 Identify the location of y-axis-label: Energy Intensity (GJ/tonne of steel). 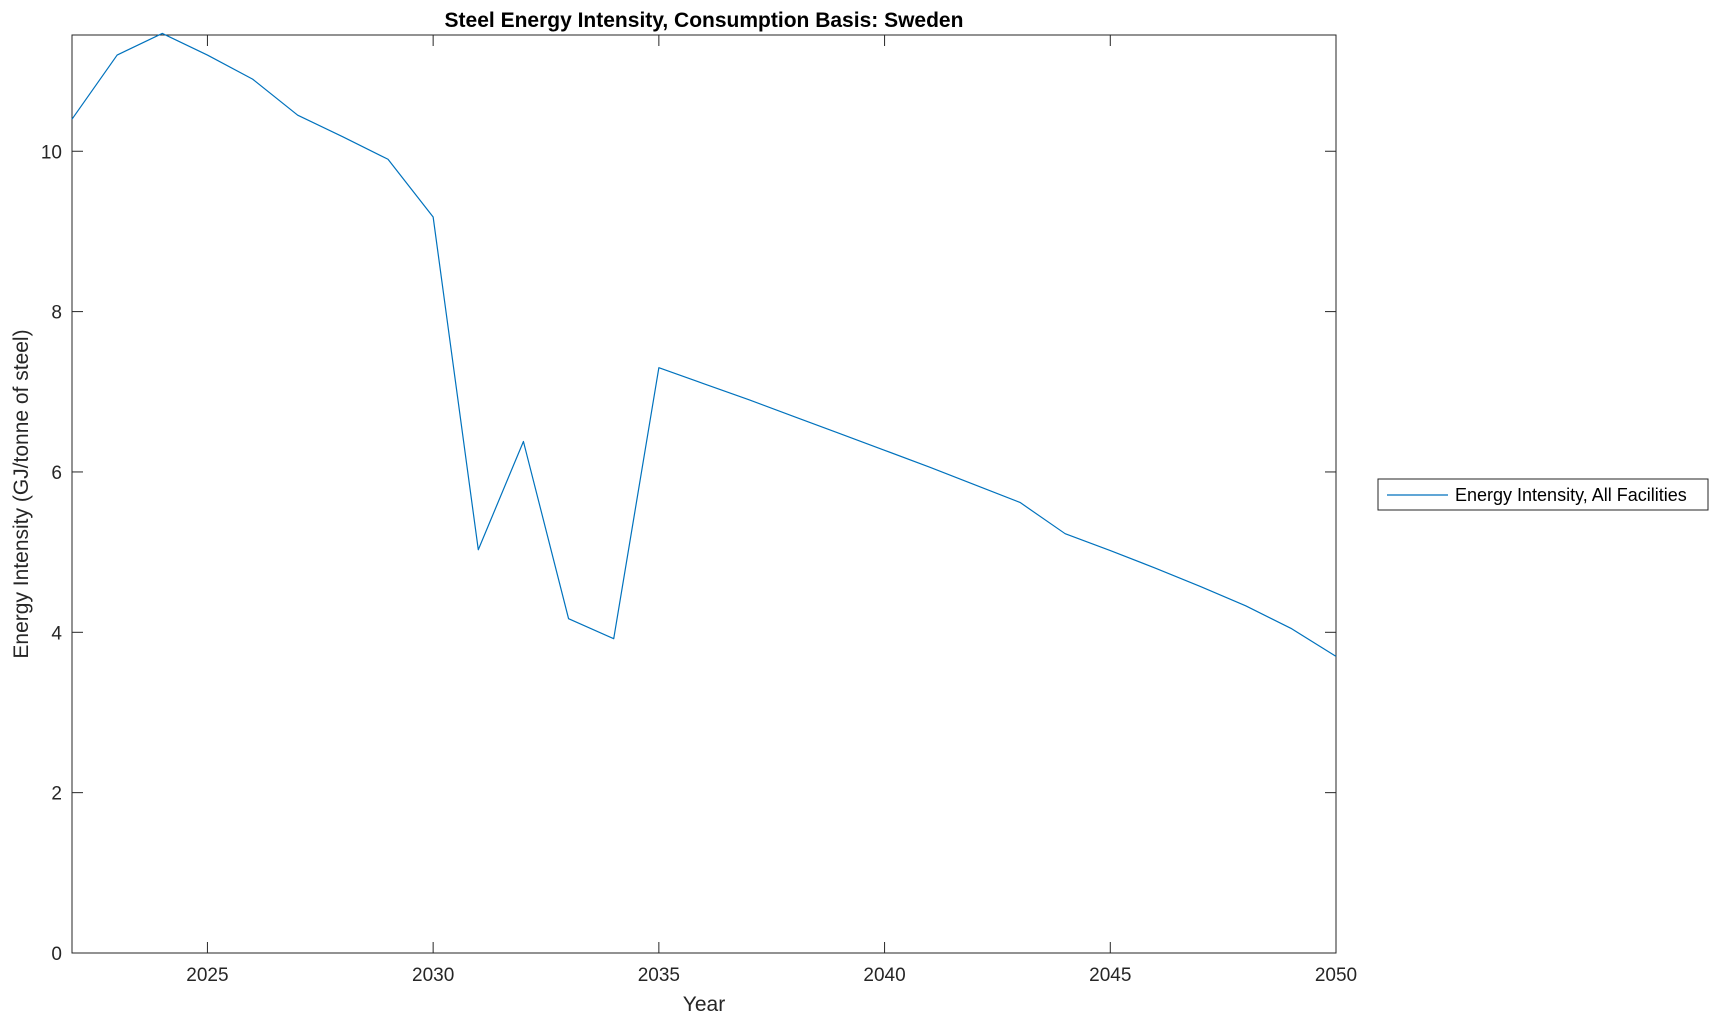
(21, 493).